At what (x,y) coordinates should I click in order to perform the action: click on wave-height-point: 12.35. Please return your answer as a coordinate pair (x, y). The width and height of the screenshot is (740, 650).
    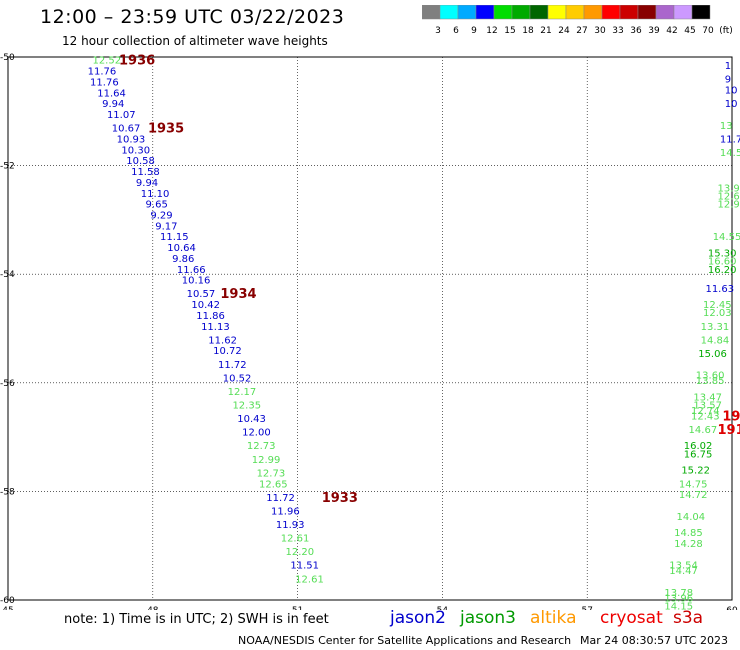
    Looking at the image, I should click on (246, 406).